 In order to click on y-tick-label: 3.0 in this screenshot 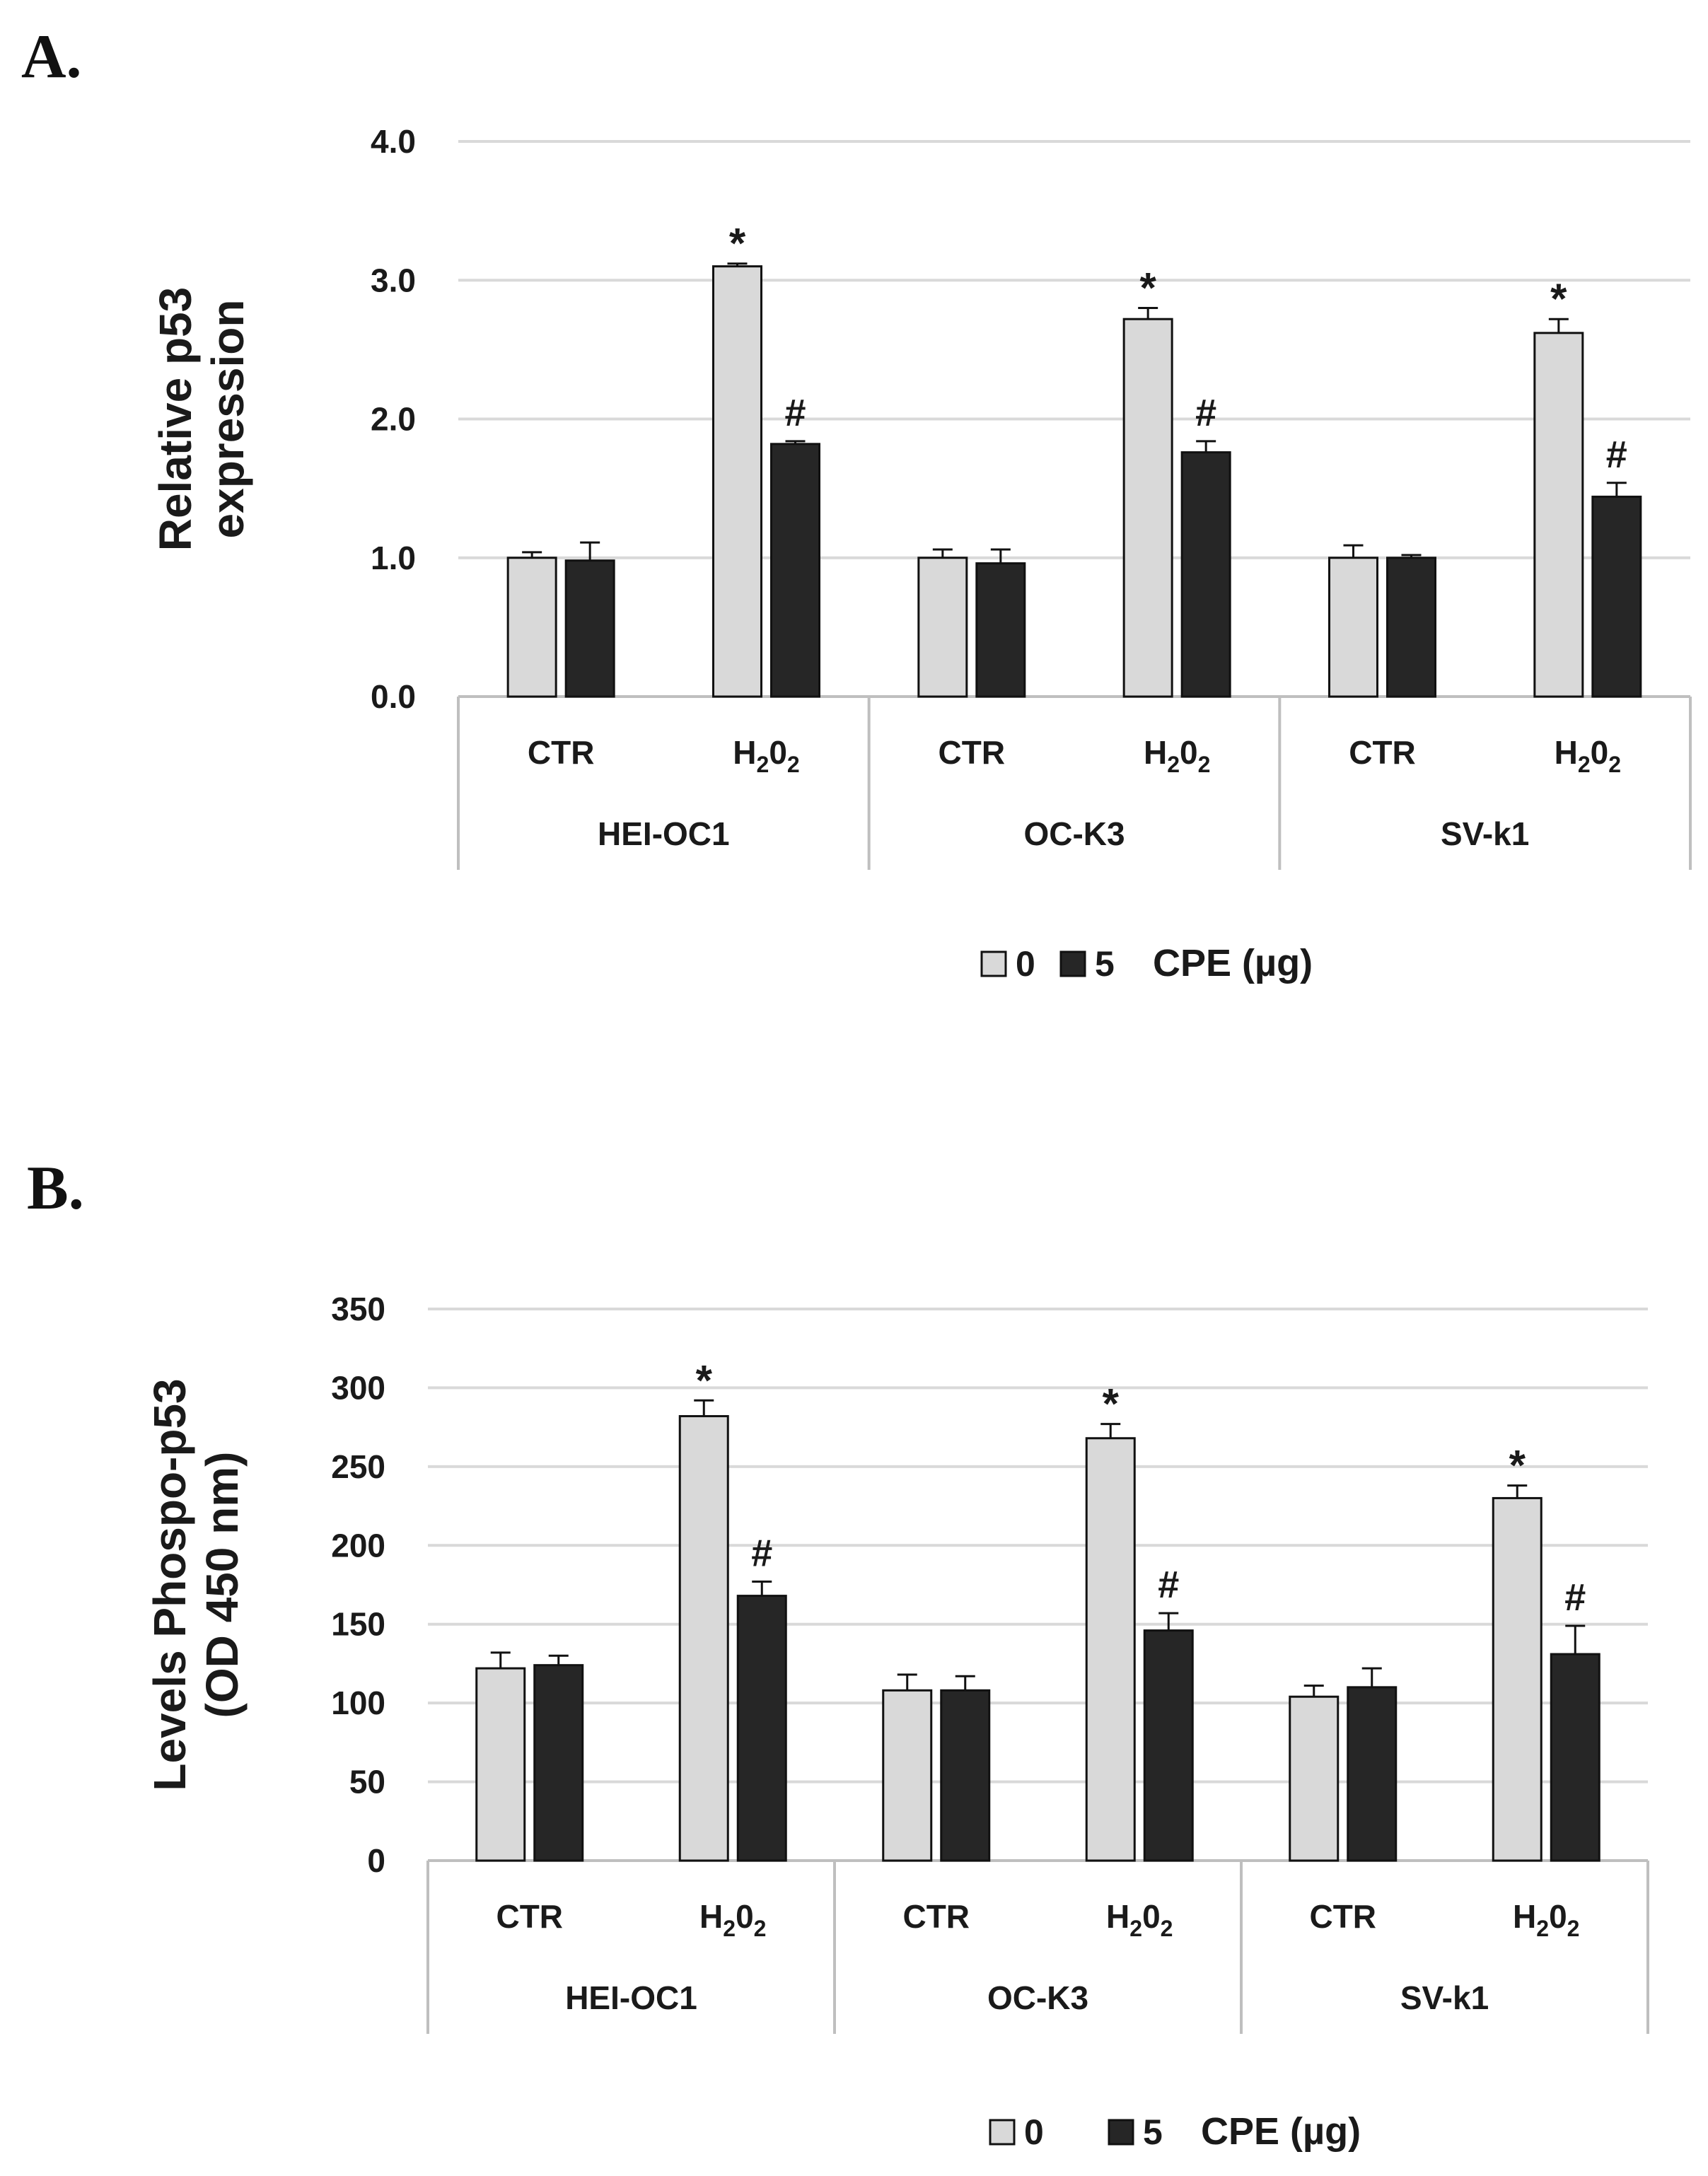, I will do `click(393, 280)`.